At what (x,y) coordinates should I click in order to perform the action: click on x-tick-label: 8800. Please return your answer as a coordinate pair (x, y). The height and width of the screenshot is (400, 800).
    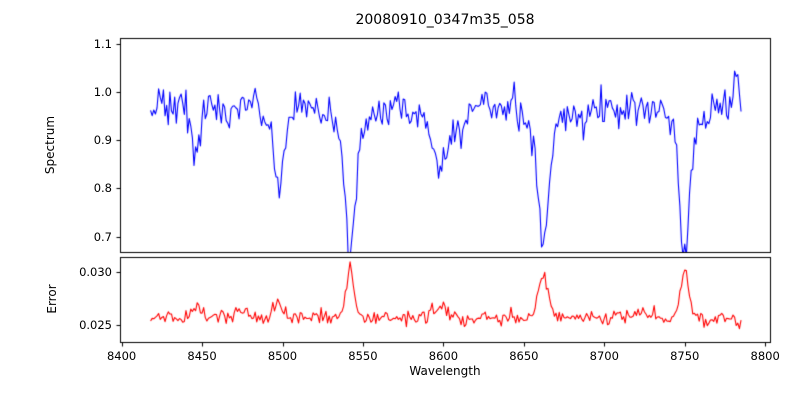
    Looking at the image, I should click on (765, 356).